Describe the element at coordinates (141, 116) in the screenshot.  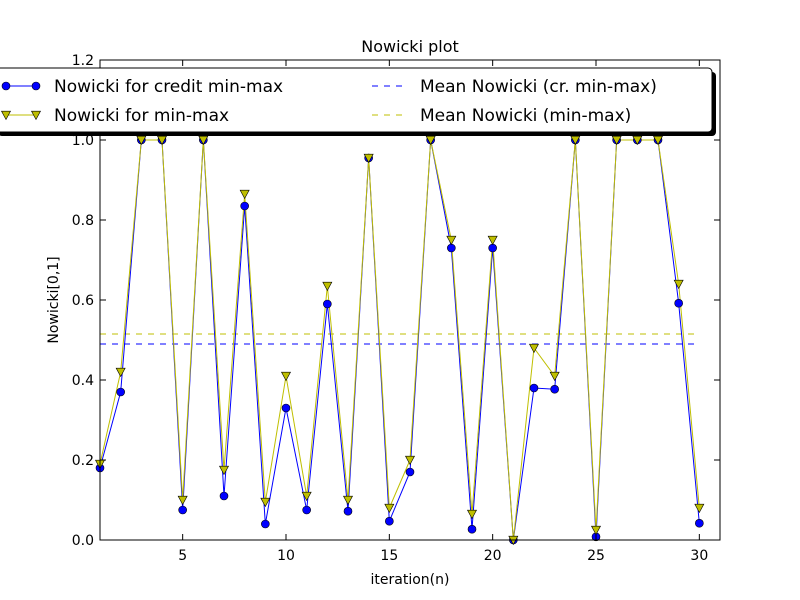
I see `legend-label-series-2: Nowicki for min-max` at that location.